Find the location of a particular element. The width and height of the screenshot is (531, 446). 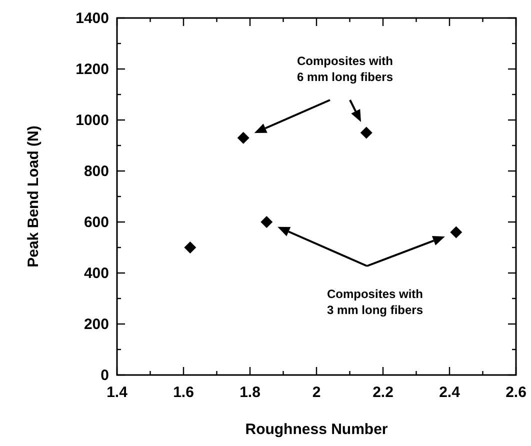

x-tick-label: 1.8 is located at coordinates (250, 392).